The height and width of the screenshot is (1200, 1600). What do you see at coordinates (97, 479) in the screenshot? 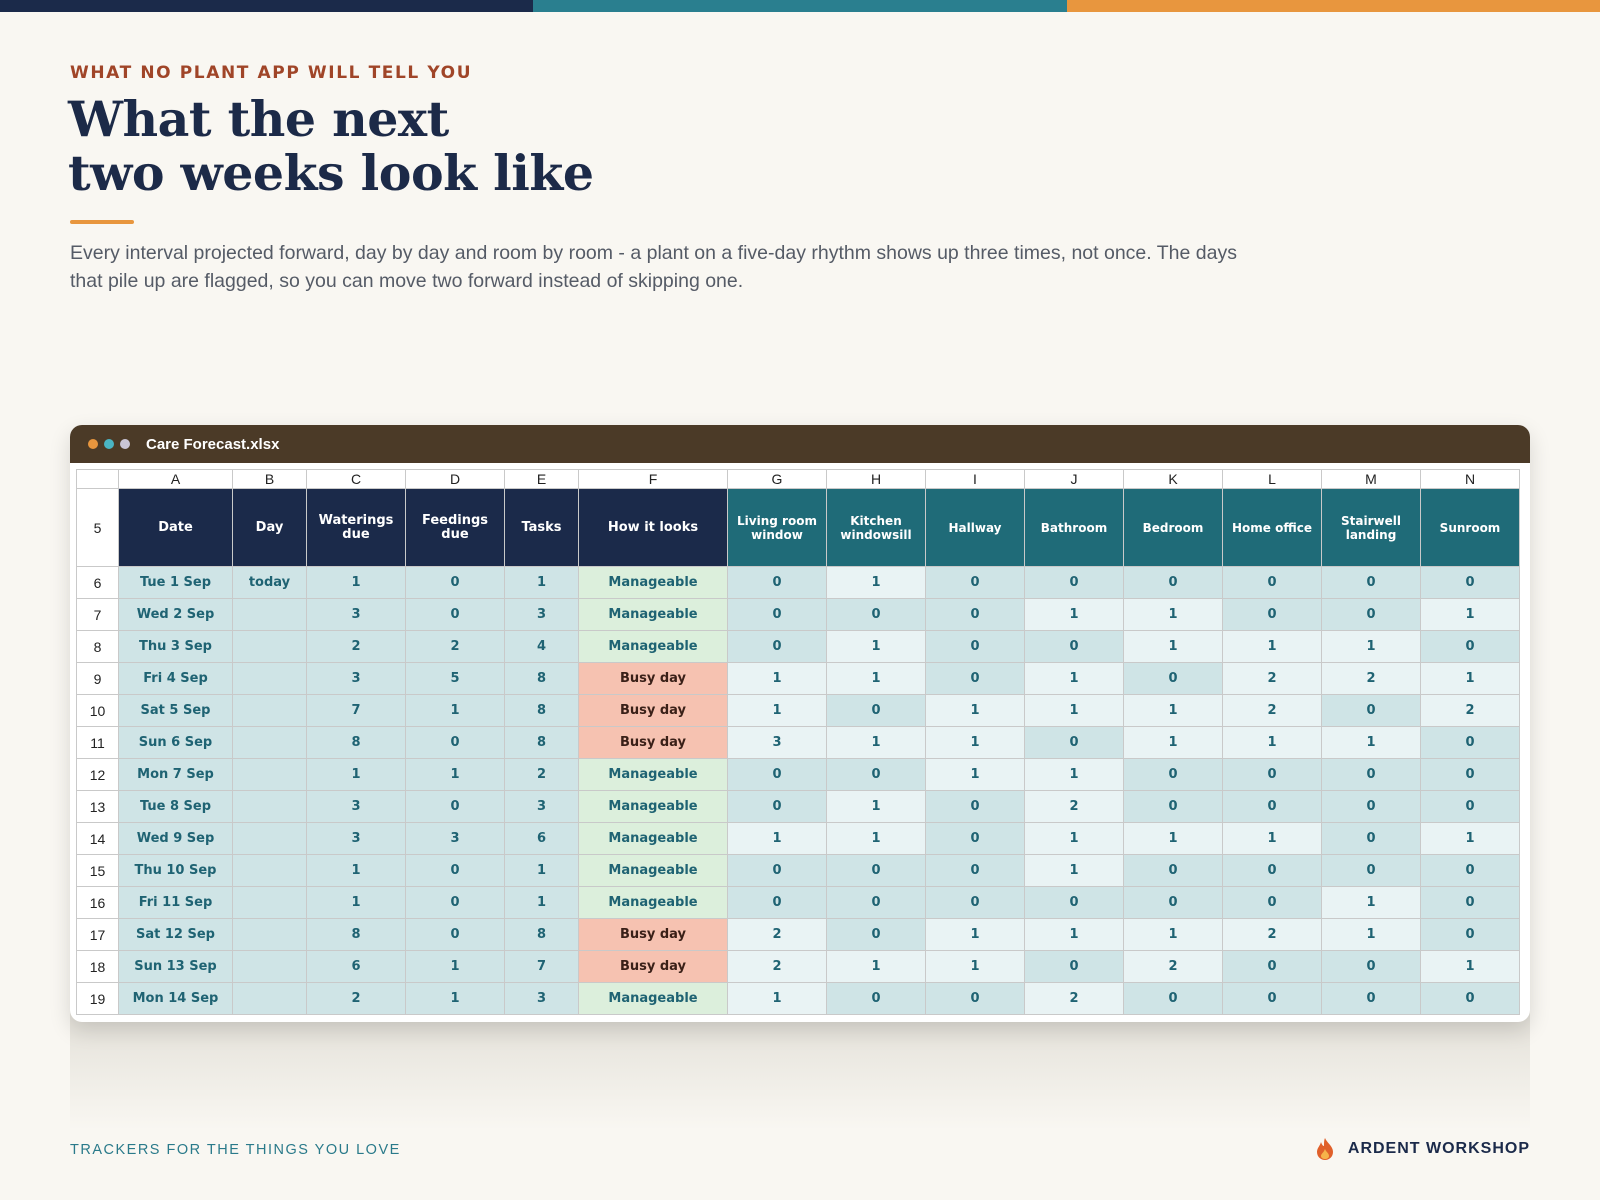
I see `corner-cell` at bounding box center [97, 479].